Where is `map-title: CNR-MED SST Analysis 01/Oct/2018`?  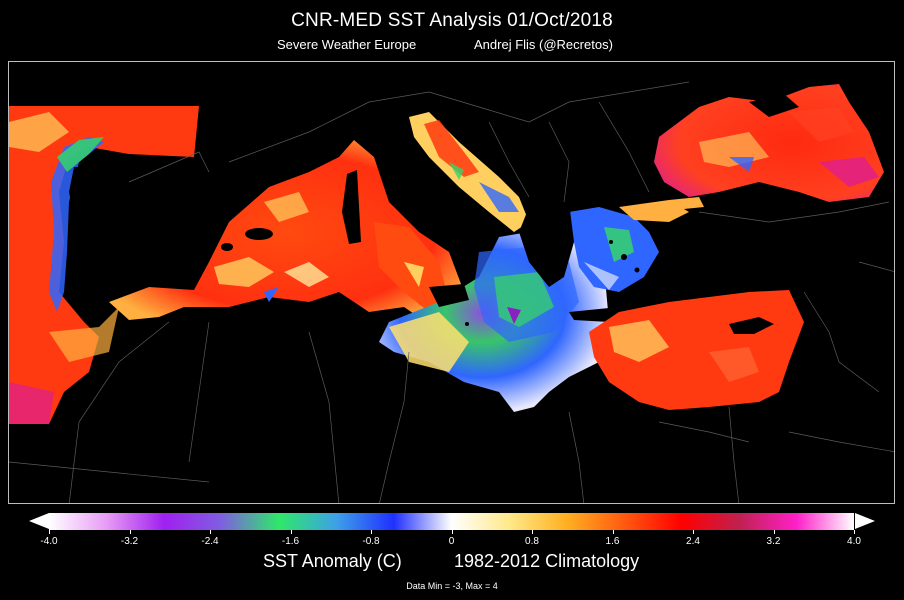
map-title: CNR-MED SST Analysis 01/Oct/2018 is located at coordinates (452, 20).